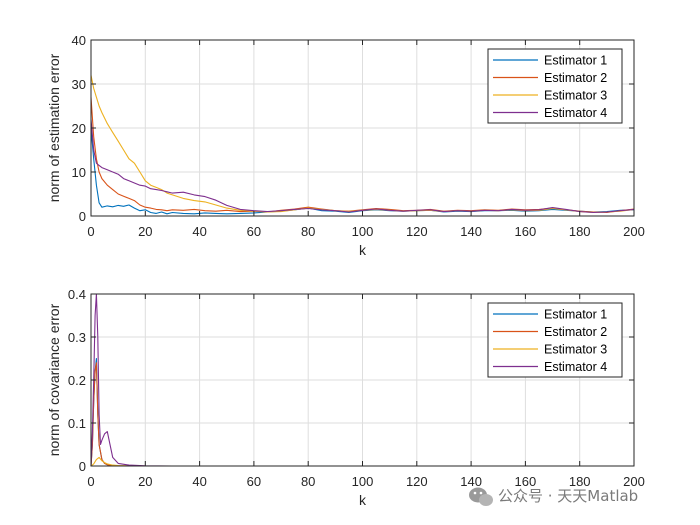 This screenshot has height=525, width=700. Describe the element at coordinates (54, 127) in the screenshot. I see `y-axis-label: norm of estimation error` at that location.